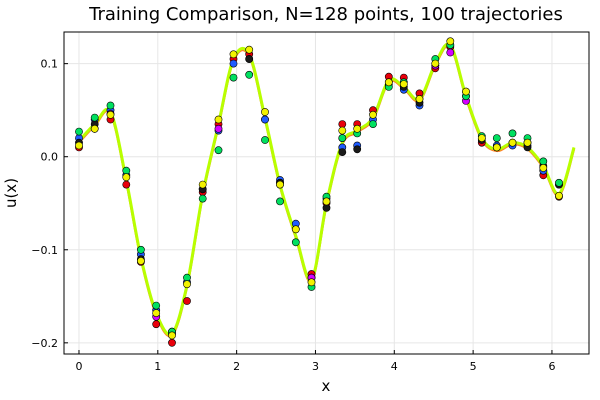  What do you see at coordinates (44, 250) in the screenshot?
I see `y-tick-label: −0.1` at bounding box center [44, 250].